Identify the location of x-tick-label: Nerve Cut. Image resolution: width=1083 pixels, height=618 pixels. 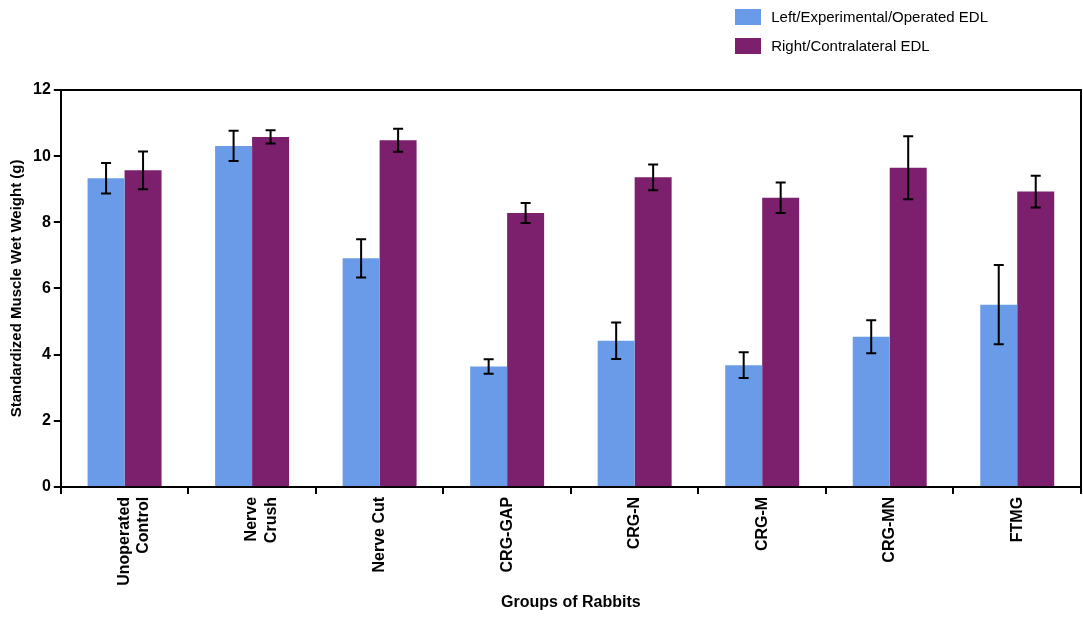
(379, 534).